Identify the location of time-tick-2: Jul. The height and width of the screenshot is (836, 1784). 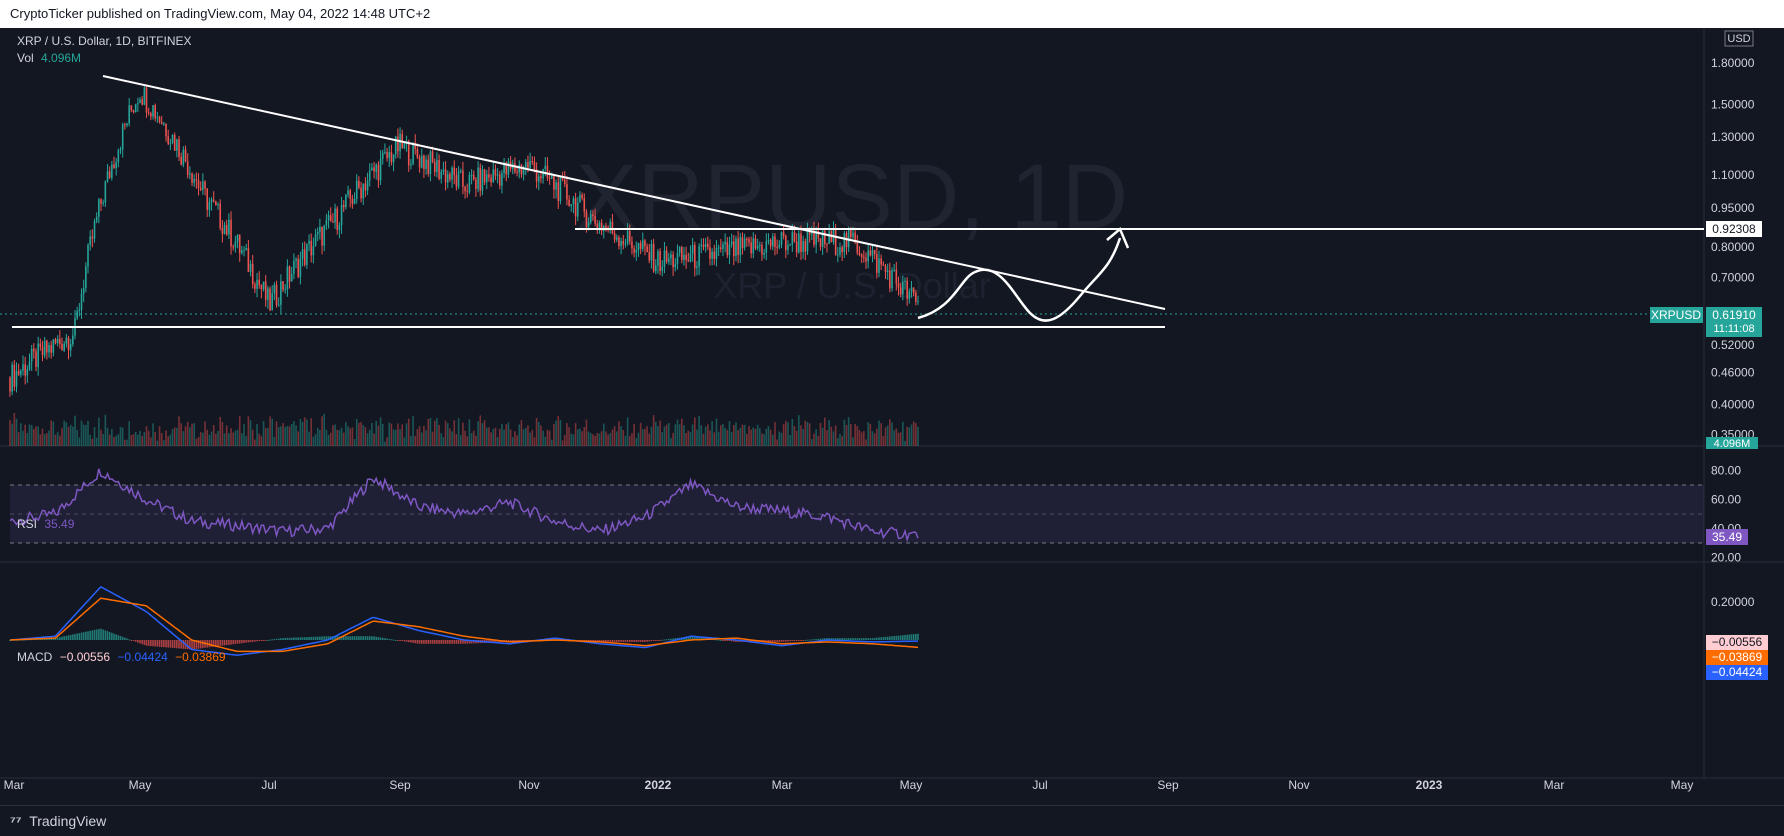
(268, 785).